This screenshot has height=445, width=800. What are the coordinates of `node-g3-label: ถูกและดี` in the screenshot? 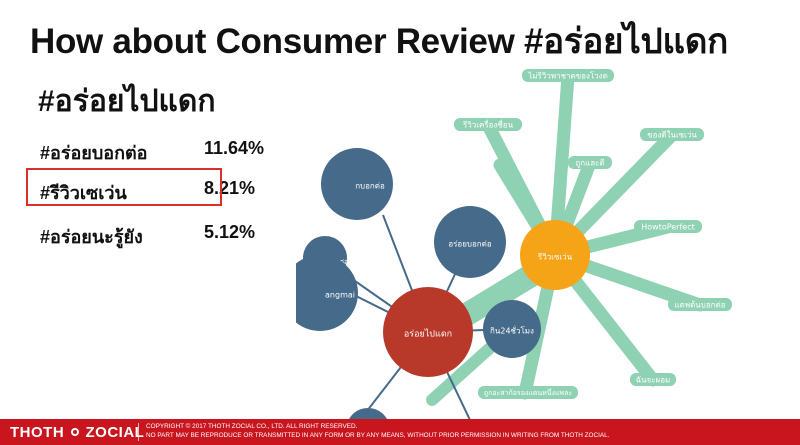 It's located at (589, 164).